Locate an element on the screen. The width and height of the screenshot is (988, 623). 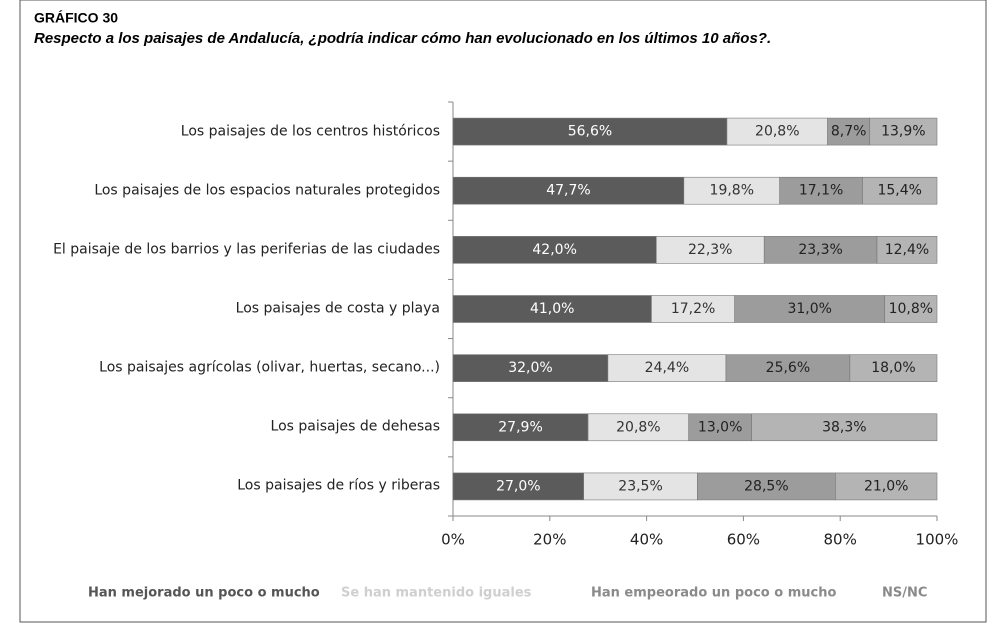
x-tick-label: 60% is located at coordinates (743, 540).